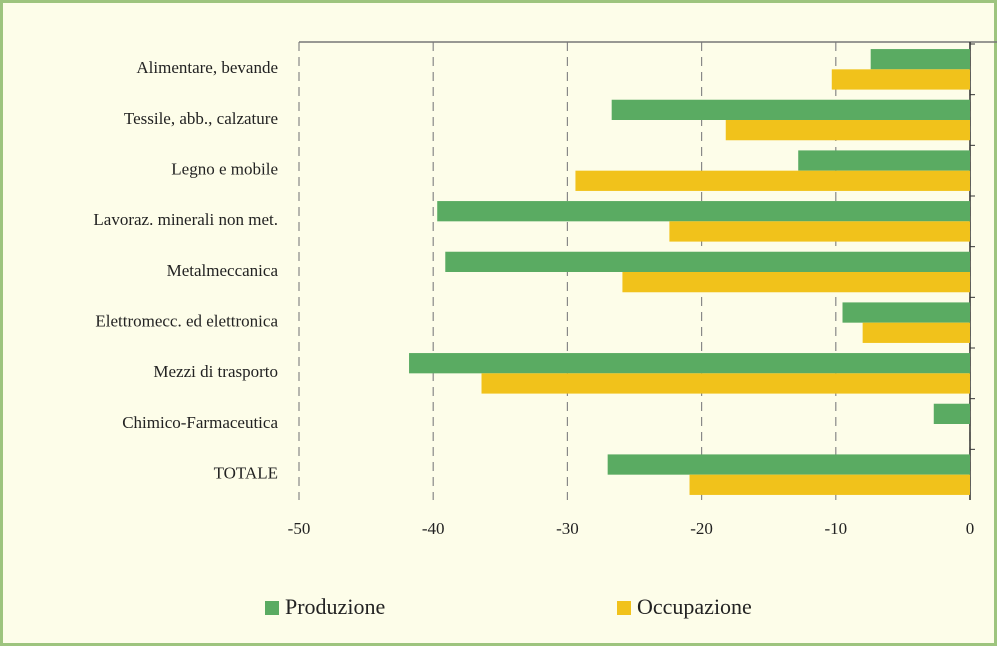 Image resolution: width=997 pixels, height=646 pixels. Describe the element at coordinates (224, 169) in the screenshot. I see `y-tick-label: Legno e mobile` at that location.